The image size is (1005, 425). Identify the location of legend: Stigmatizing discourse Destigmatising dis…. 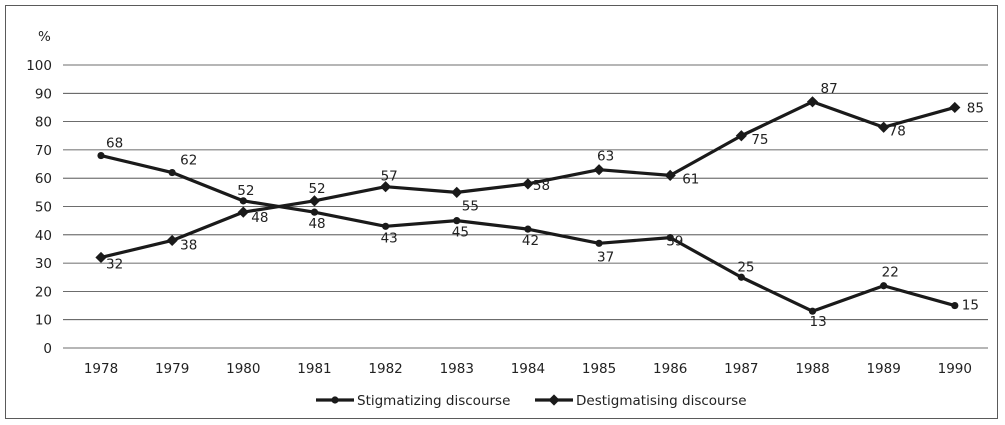
(531, 401).